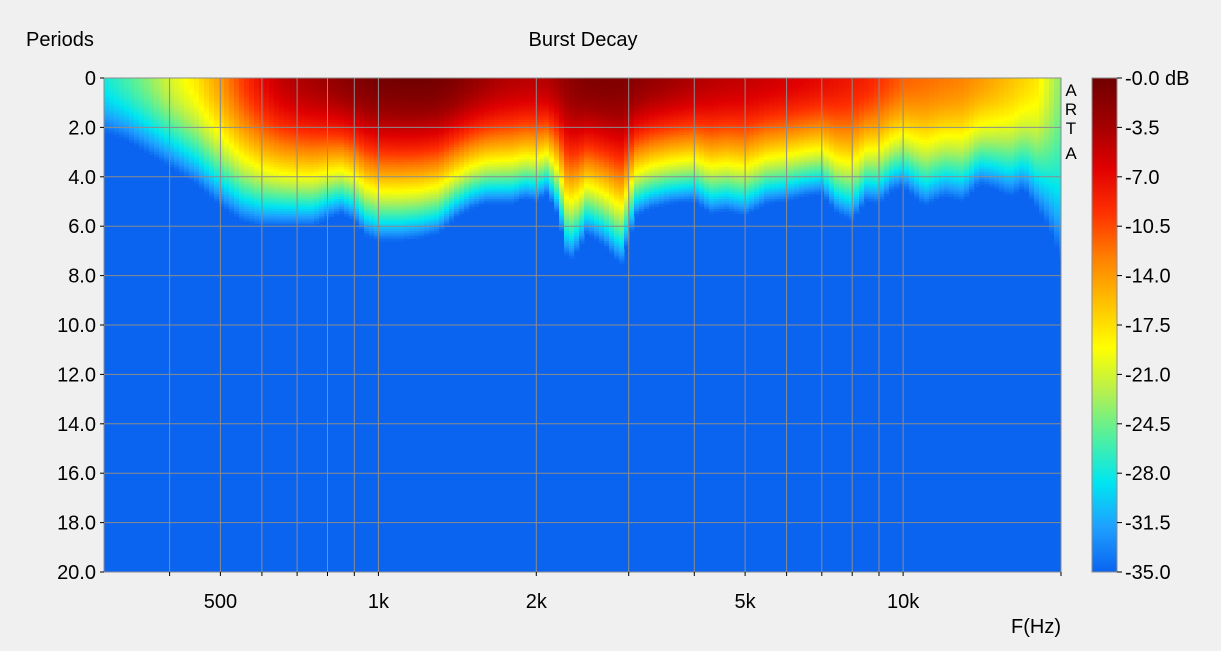  Describe the element at coordinates (242, 150) in the screenshot. I see `heatmap-column` at that location.